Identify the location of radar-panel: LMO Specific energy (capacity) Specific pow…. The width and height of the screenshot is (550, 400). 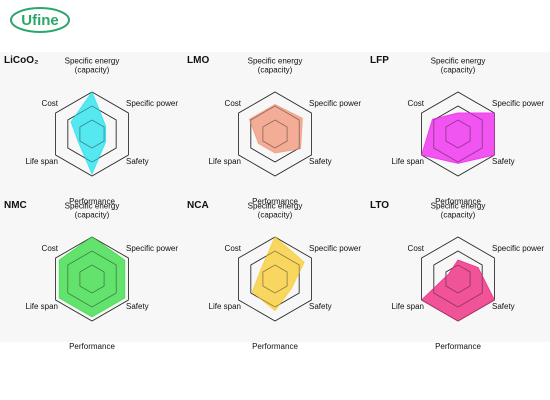
(273, 129).